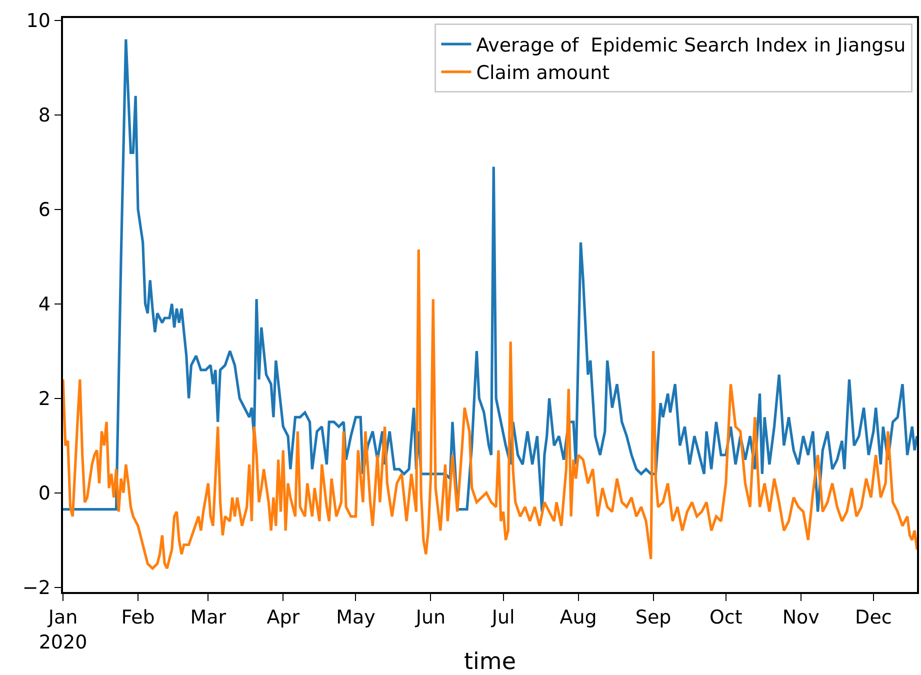 The width and height of the screenshot is (921, 675). Describe the element at coordinates (38, 21) in the screenshot. I see `y-tick-label: 10` at that location.